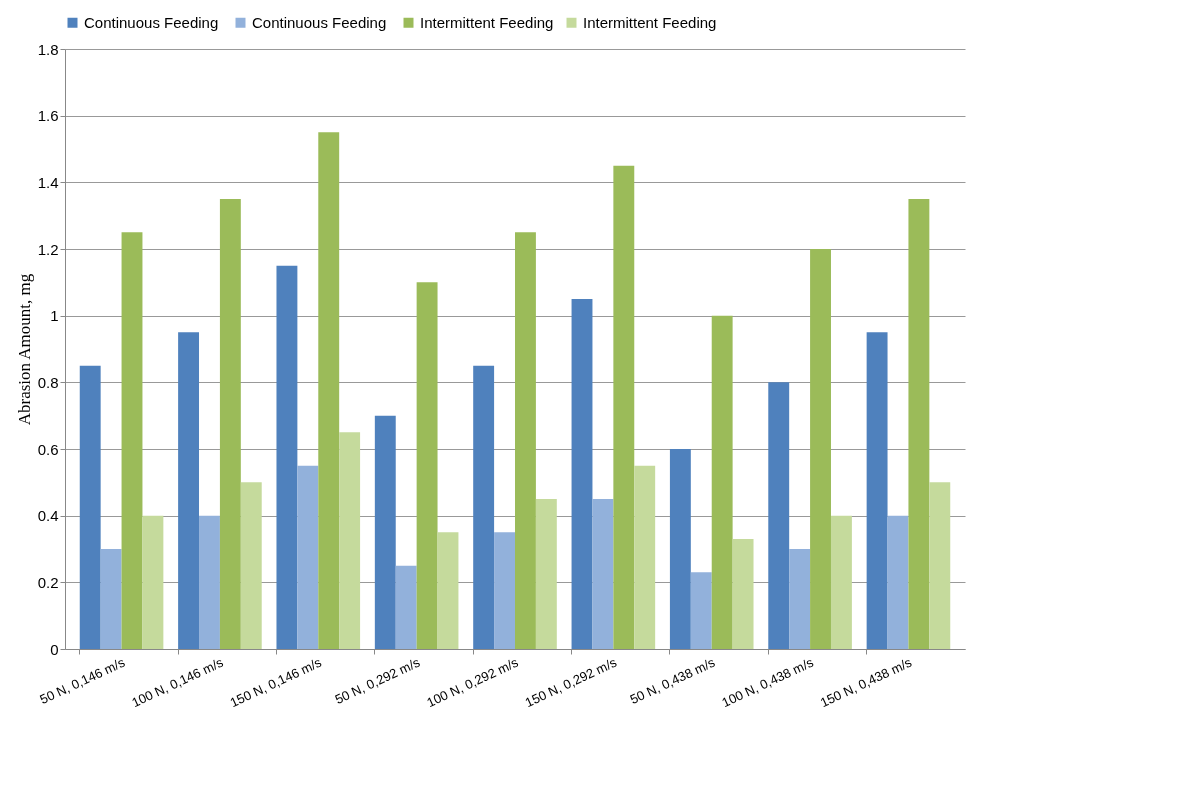  I want to click on y-tick-label: 0.8, so click(48, 382).